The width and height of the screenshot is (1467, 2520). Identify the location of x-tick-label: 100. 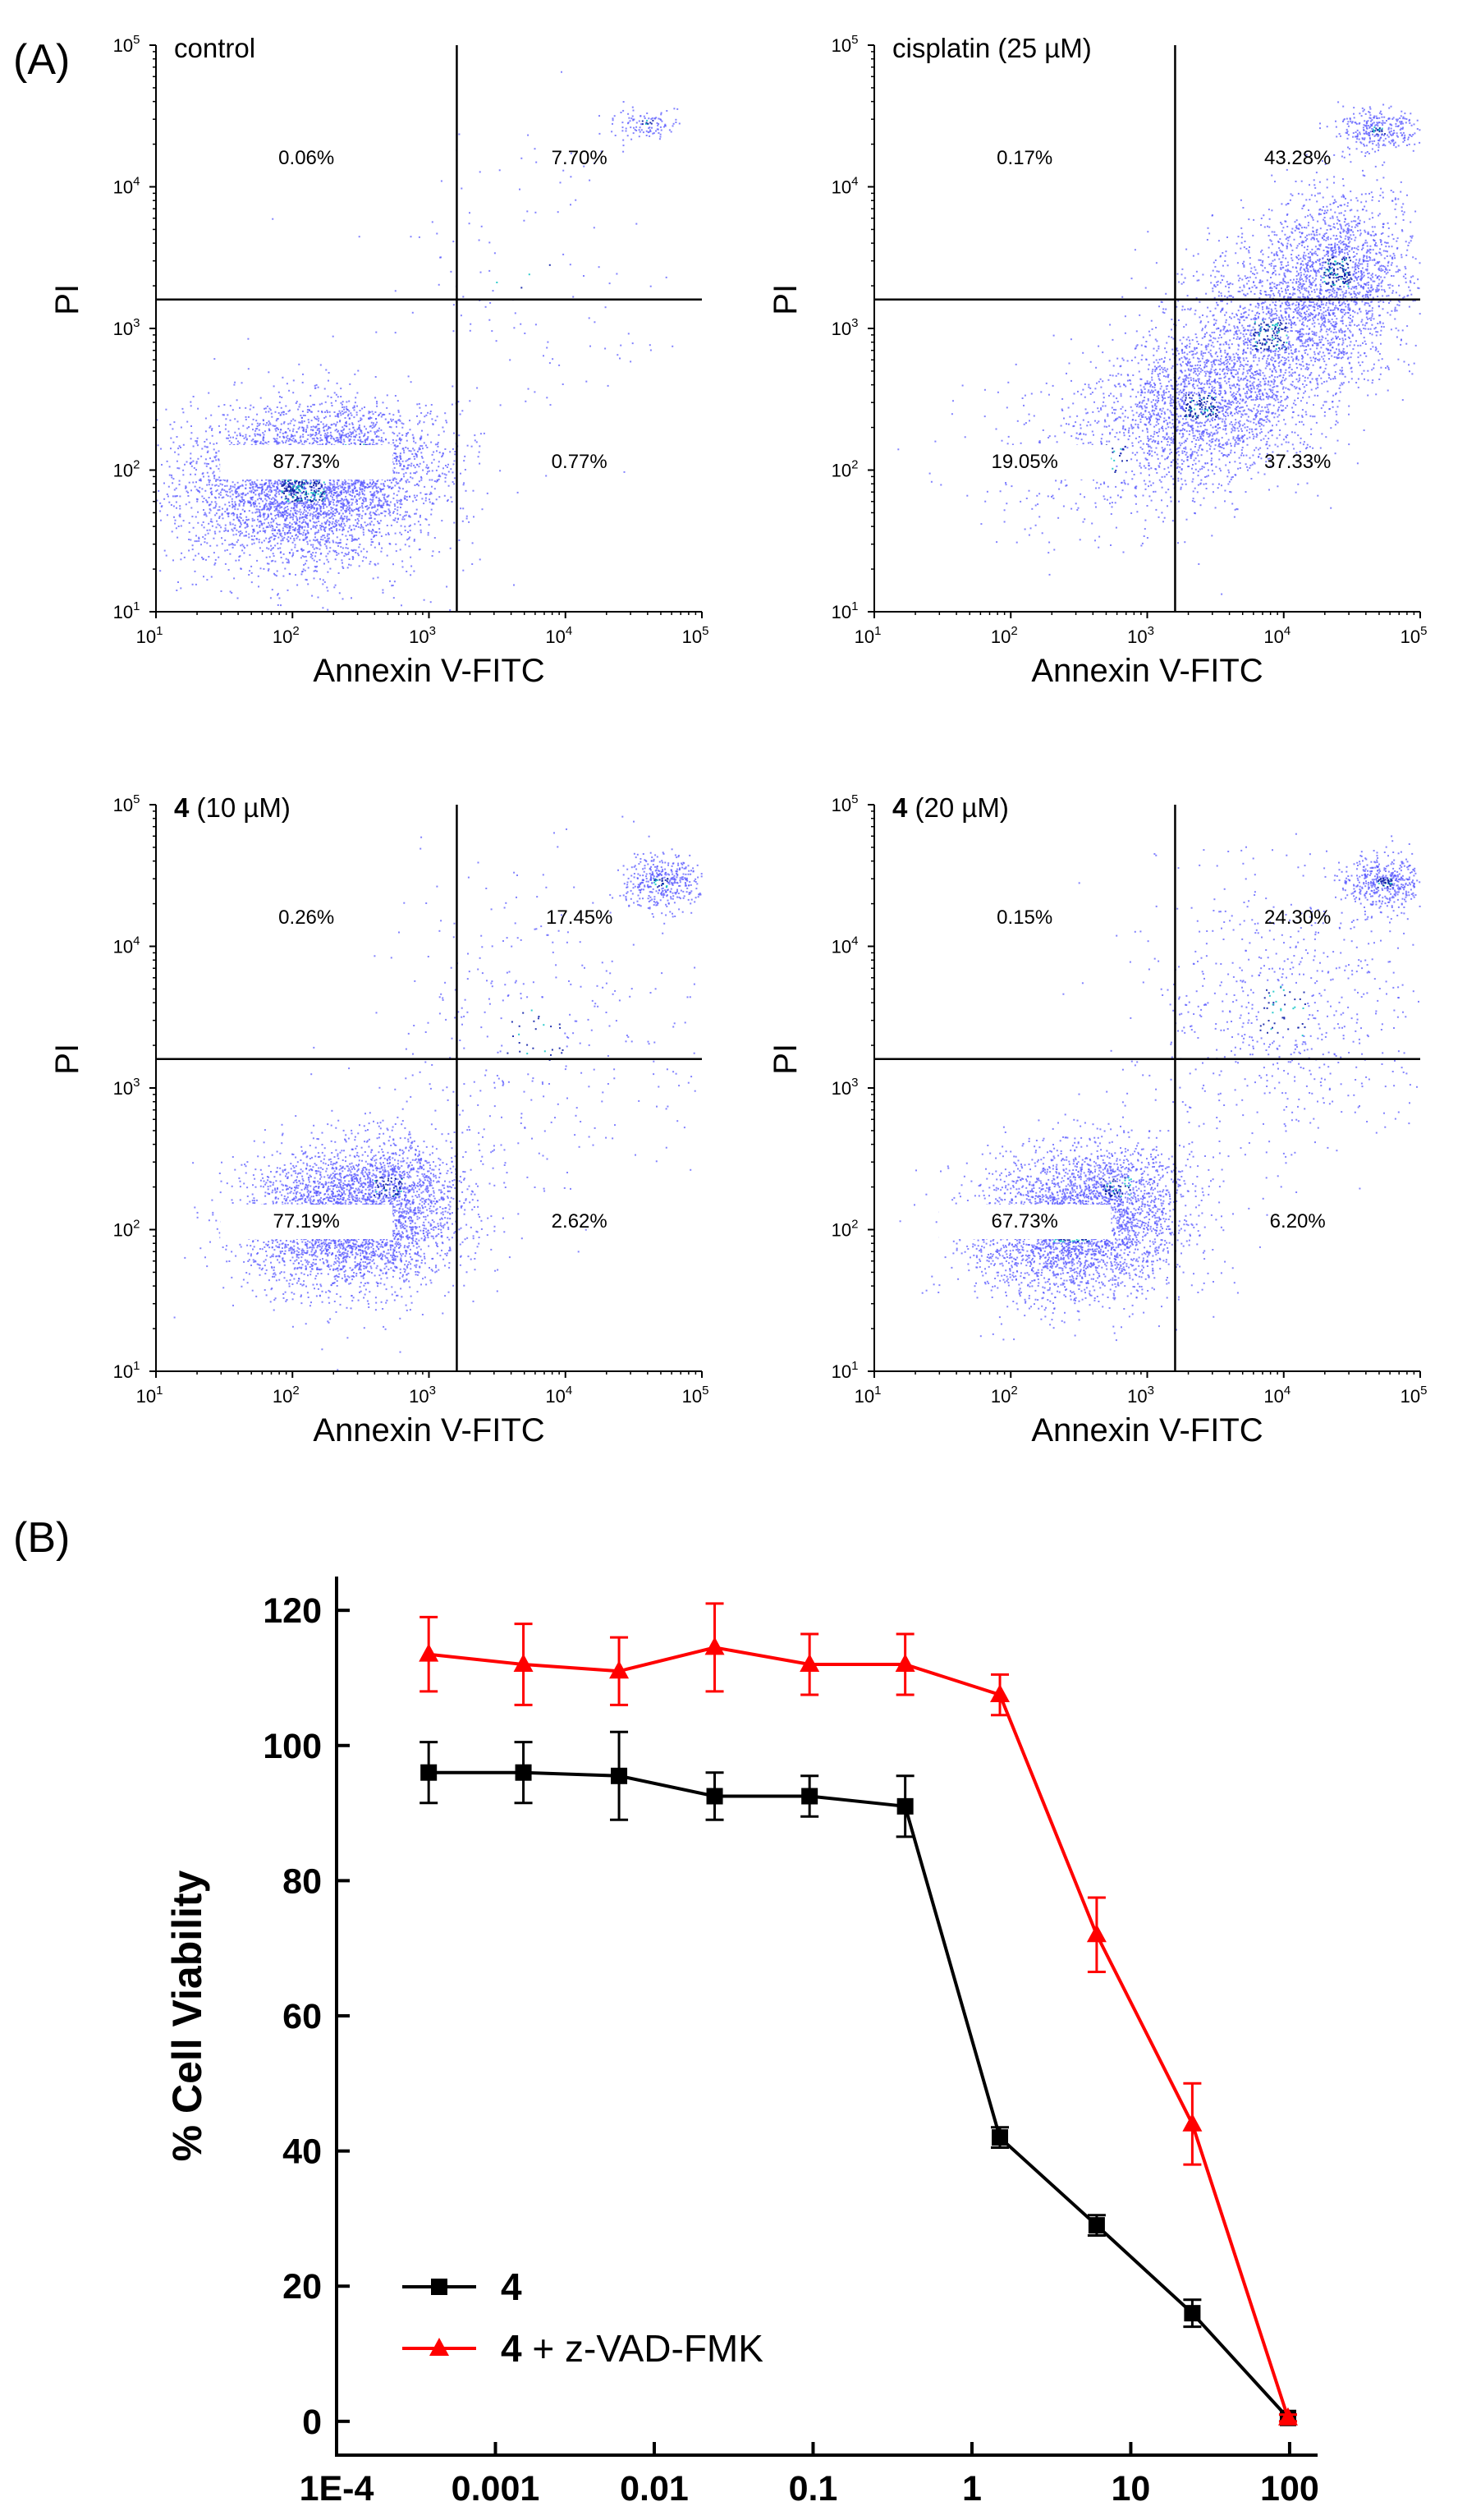
(1289, 2489).